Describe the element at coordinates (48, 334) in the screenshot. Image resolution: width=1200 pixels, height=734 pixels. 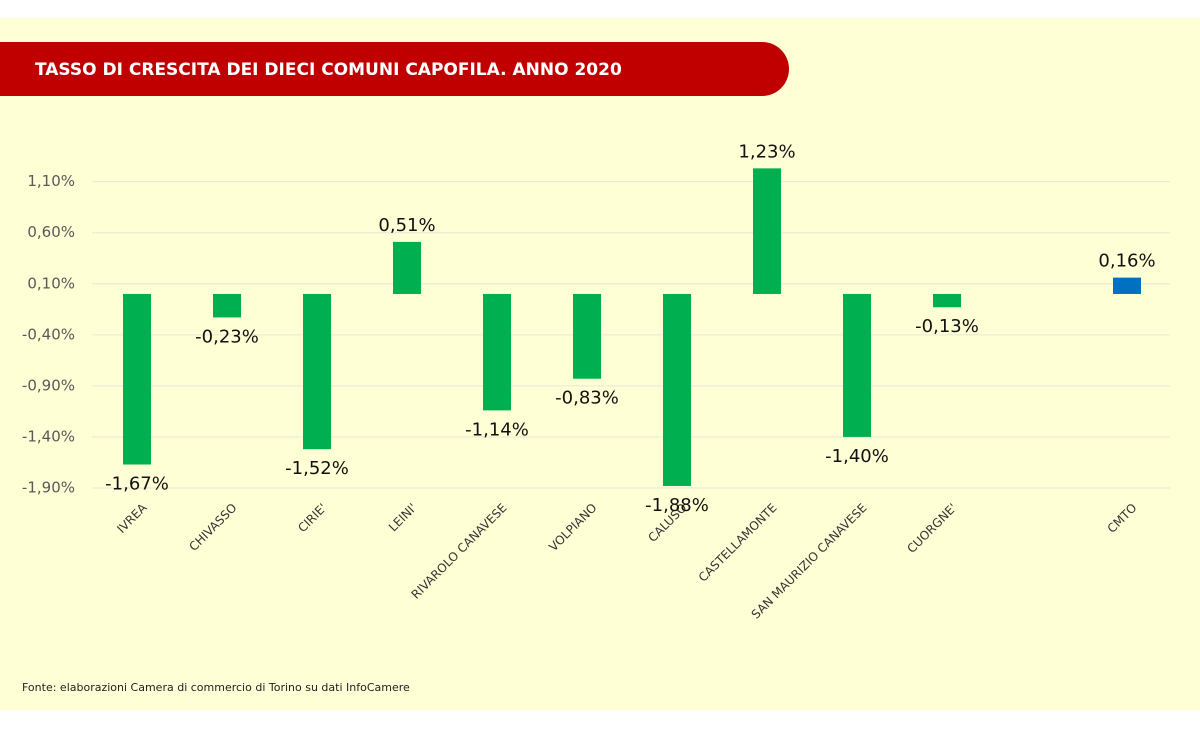
I see `y-tick-label: -0,40%` at that location.